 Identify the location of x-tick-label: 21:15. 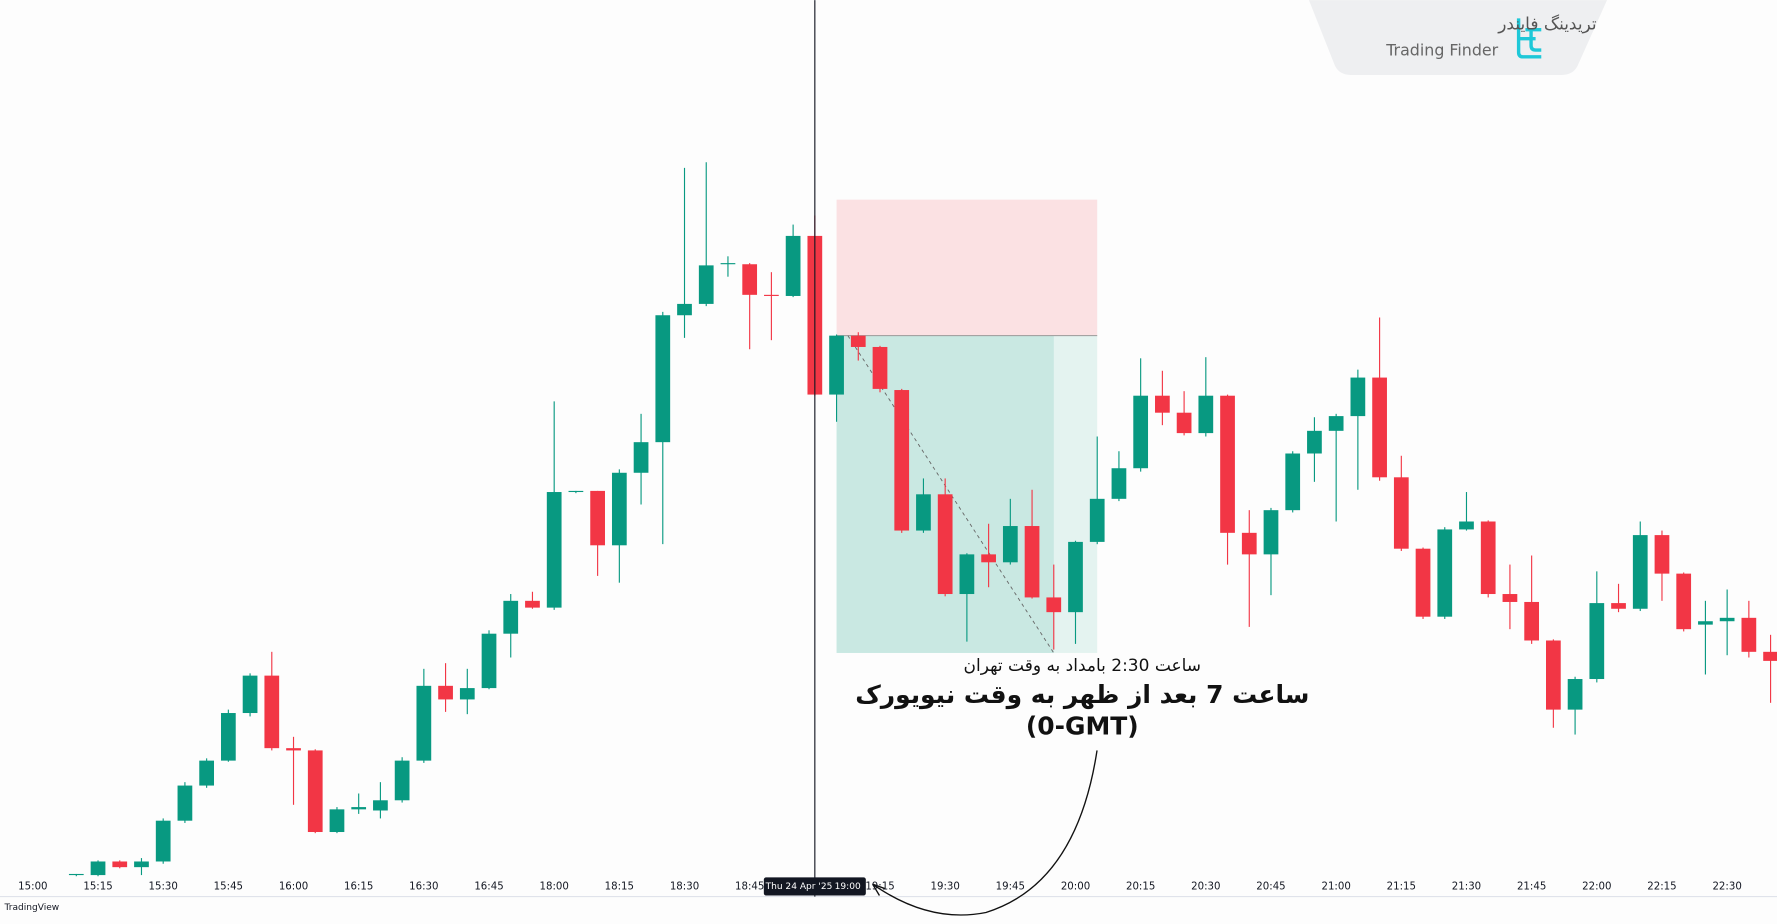
(1401, 886).